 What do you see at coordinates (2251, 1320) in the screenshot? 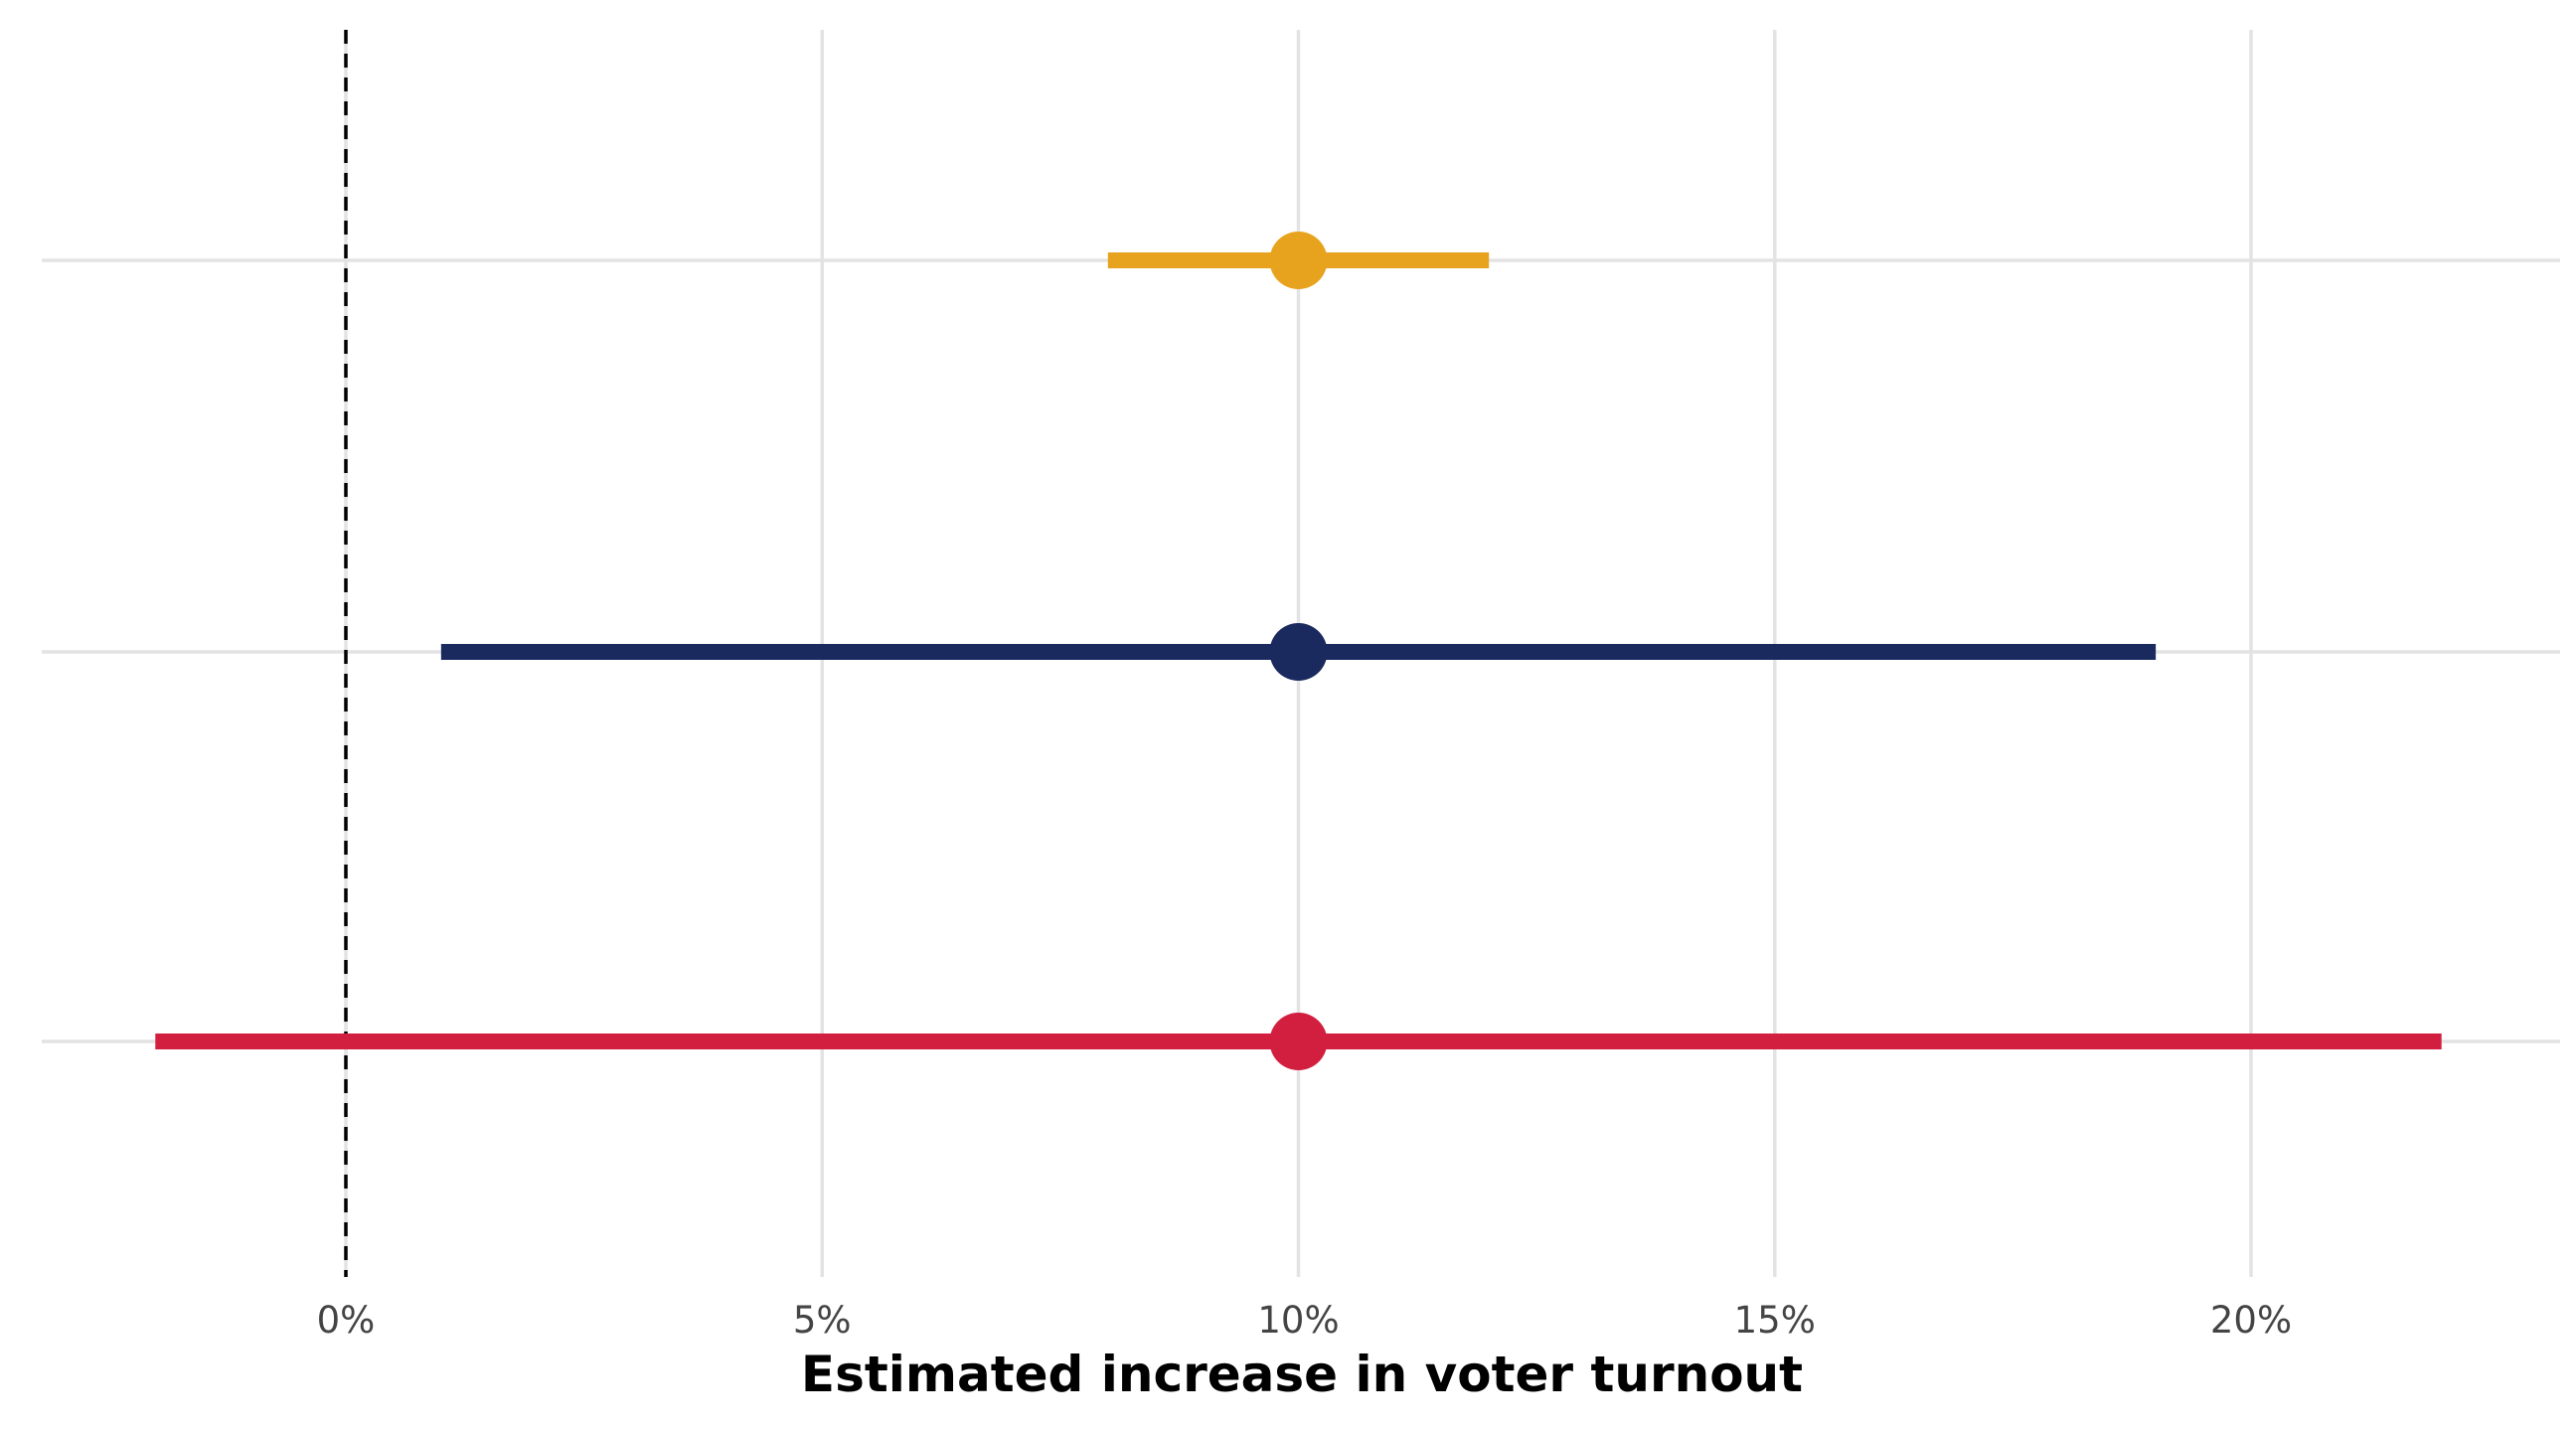
I see `x-tick-label-4: 20%` at bounding box center [2251, 1320].